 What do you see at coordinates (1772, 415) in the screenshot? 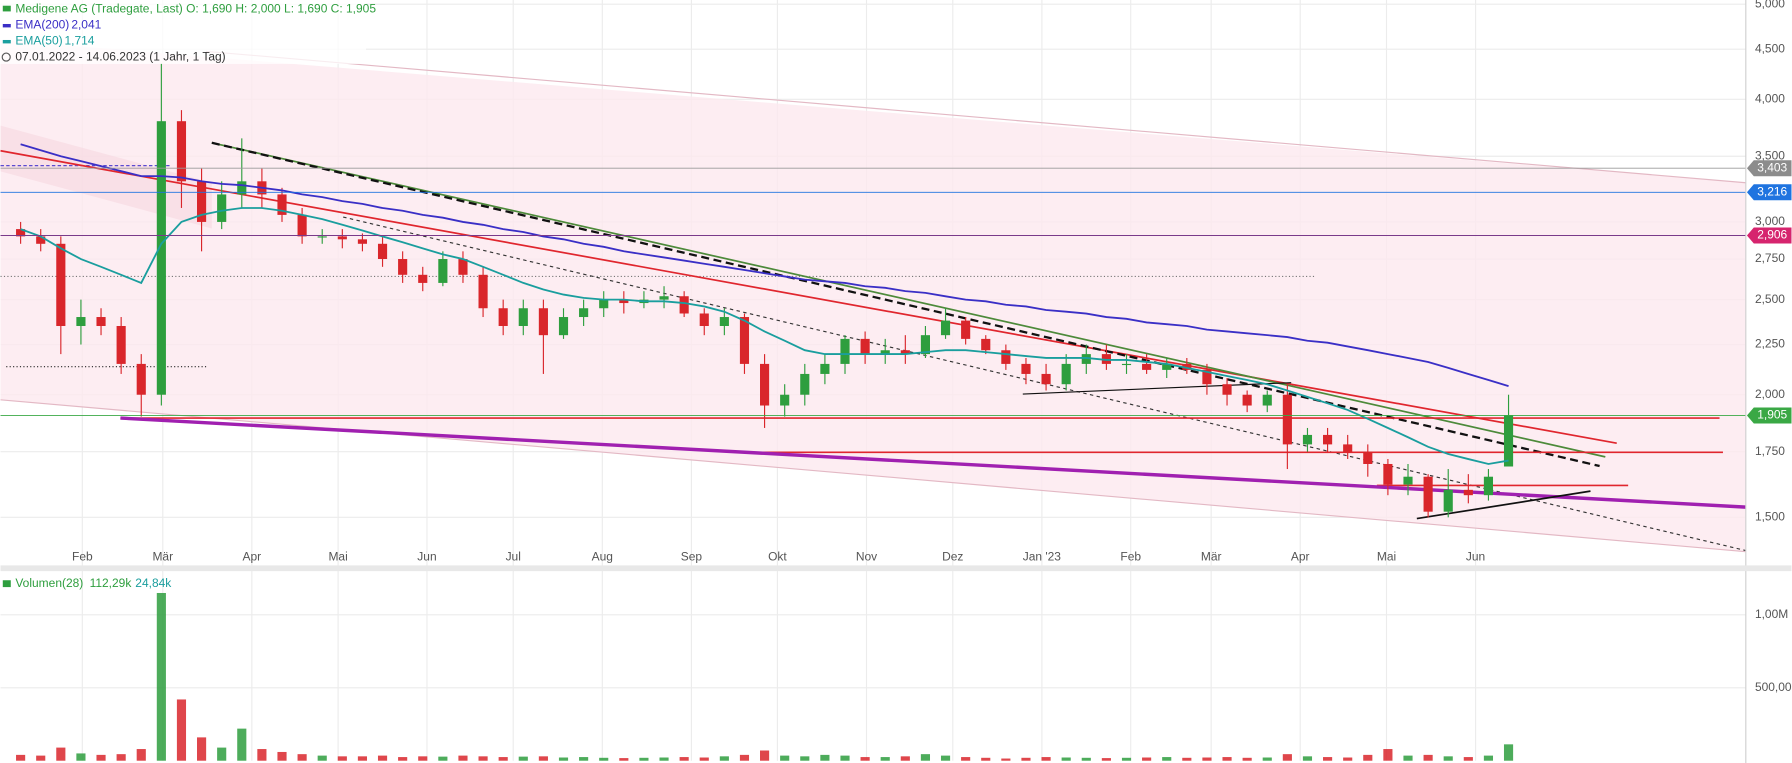
I see `price-tag-label: 1,905` at bounding box center [1772, 415].